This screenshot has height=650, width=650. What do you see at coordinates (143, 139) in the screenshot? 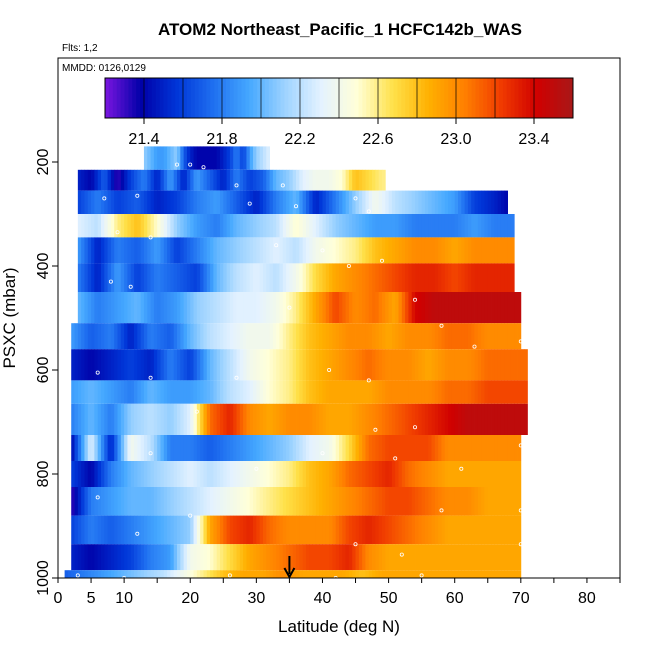
I see `colorbar-tick-label: 21.4` at bounding box center [143, 139].